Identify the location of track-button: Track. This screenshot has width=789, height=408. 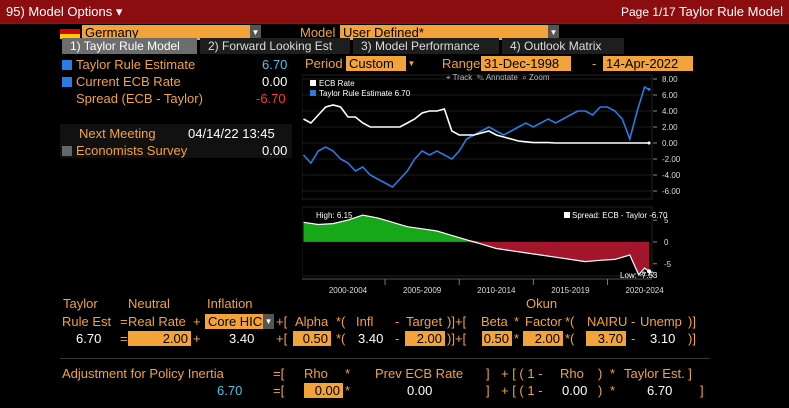
(462, 77).